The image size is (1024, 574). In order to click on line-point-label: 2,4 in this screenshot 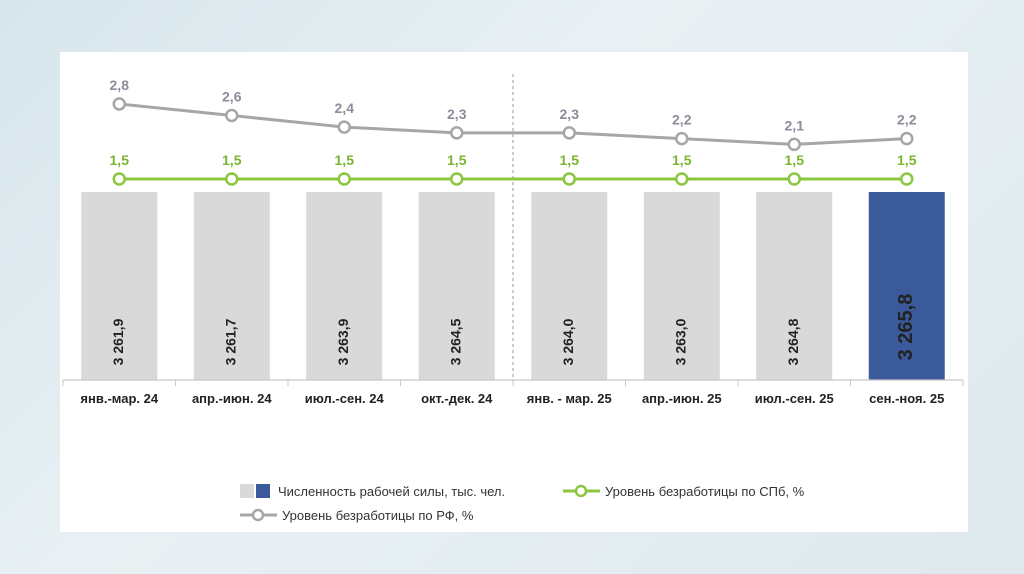, I will do `click(345, 108)`.